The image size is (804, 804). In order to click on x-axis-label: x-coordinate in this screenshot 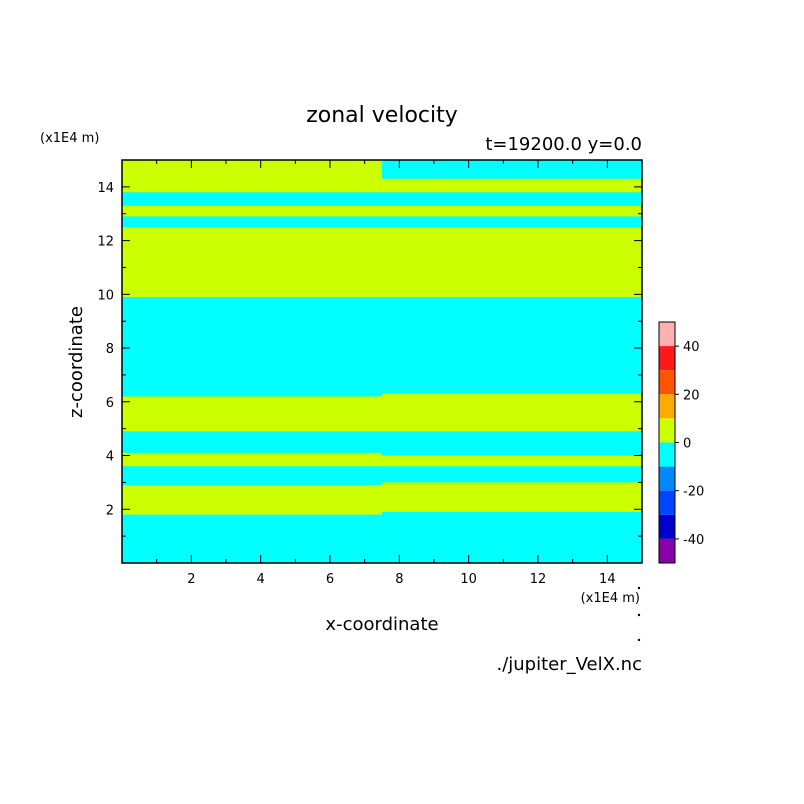, I will do `click(381, 624)`.